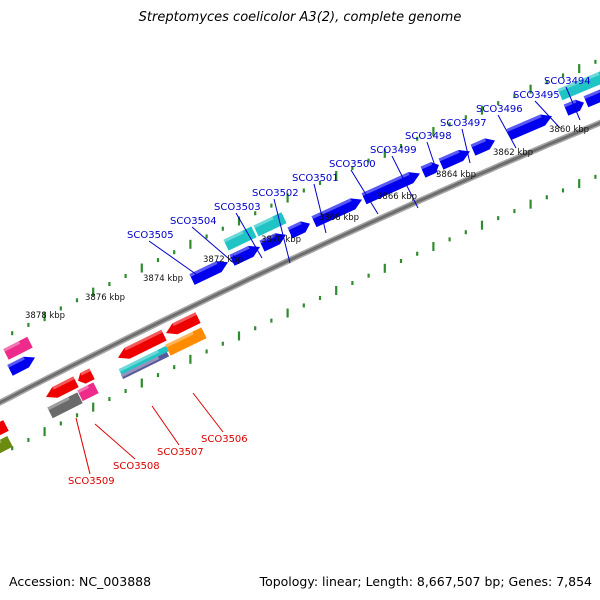 The image size is (600, 600). I want to click on gene-sco3504-shine, so click(239, 251).